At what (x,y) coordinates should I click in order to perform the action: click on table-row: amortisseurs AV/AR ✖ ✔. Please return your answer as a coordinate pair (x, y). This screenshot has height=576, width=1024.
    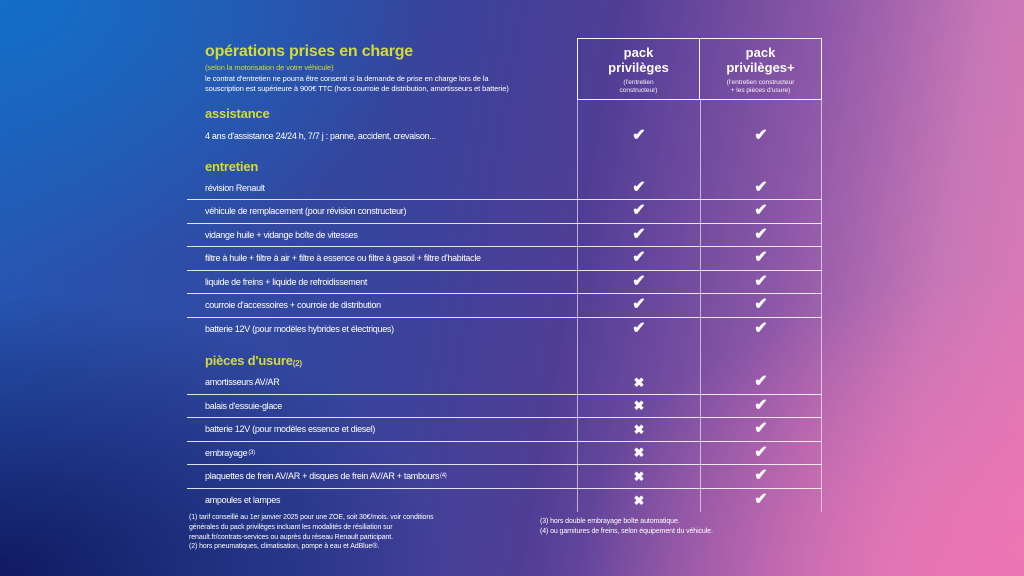
    Looking at the image, I should click on (504, 383).